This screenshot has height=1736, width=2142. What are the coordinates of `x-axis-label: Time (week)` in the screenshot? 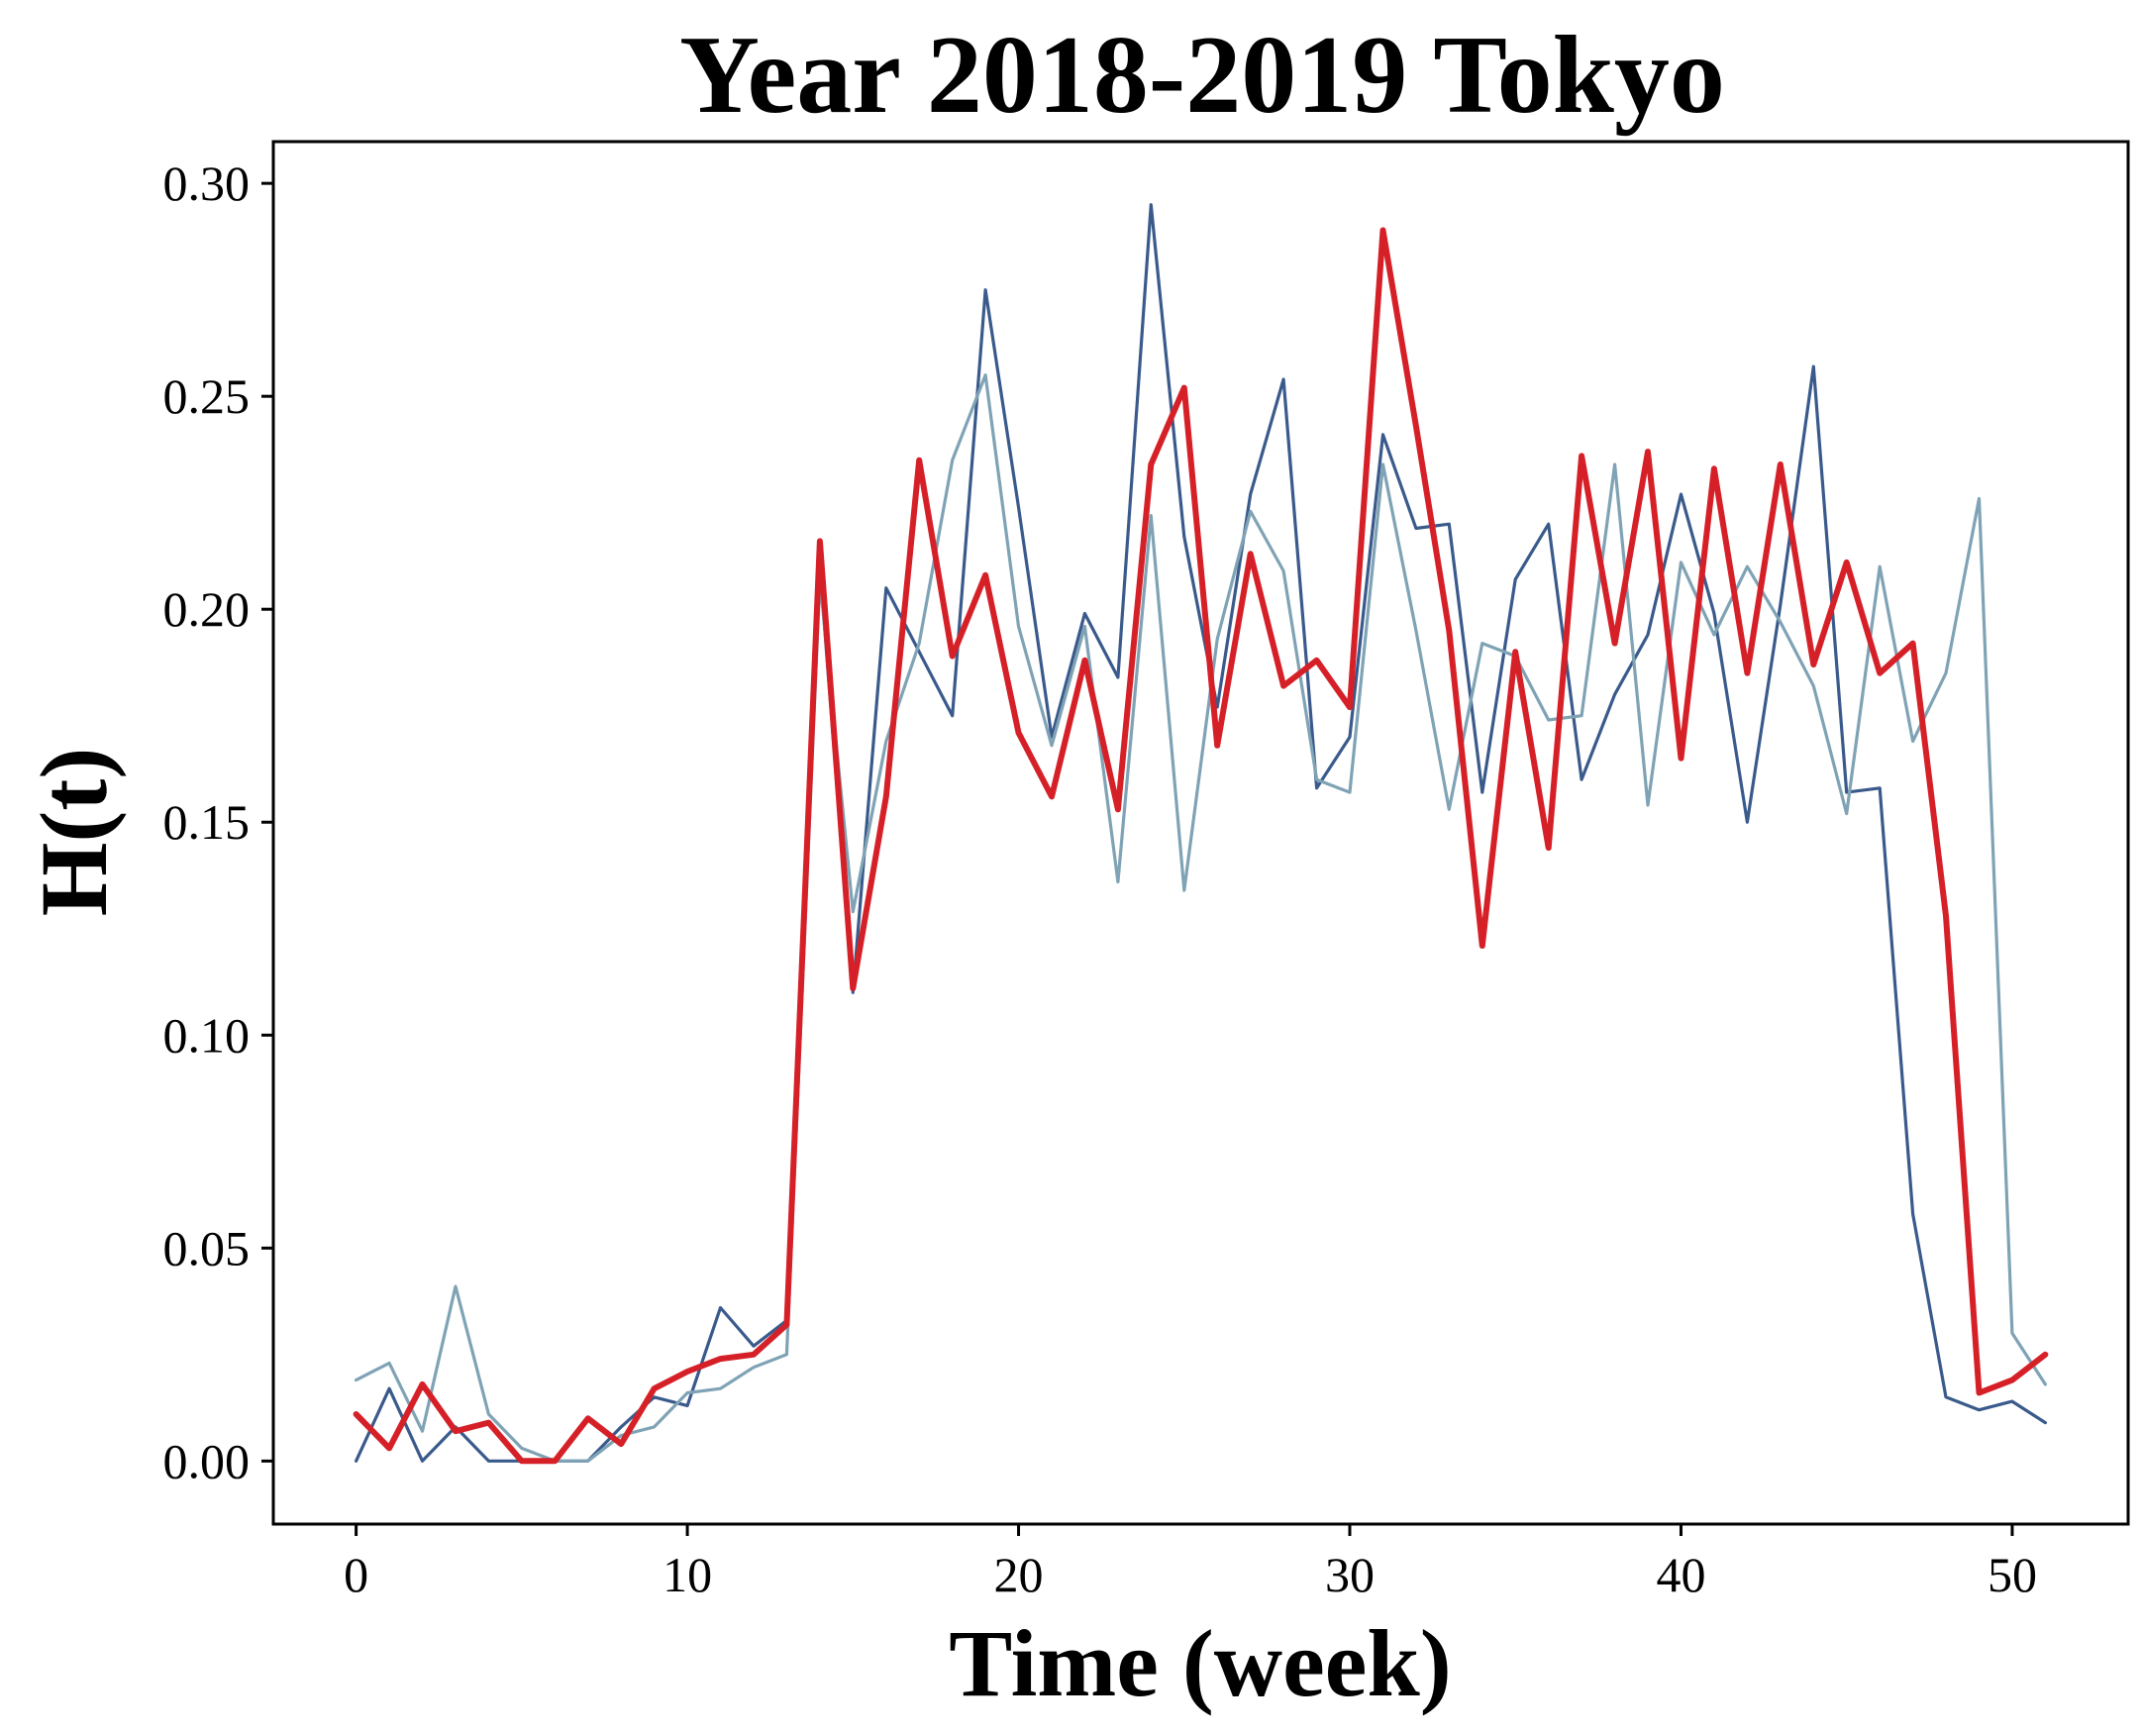 It's located at (1200, 1663).